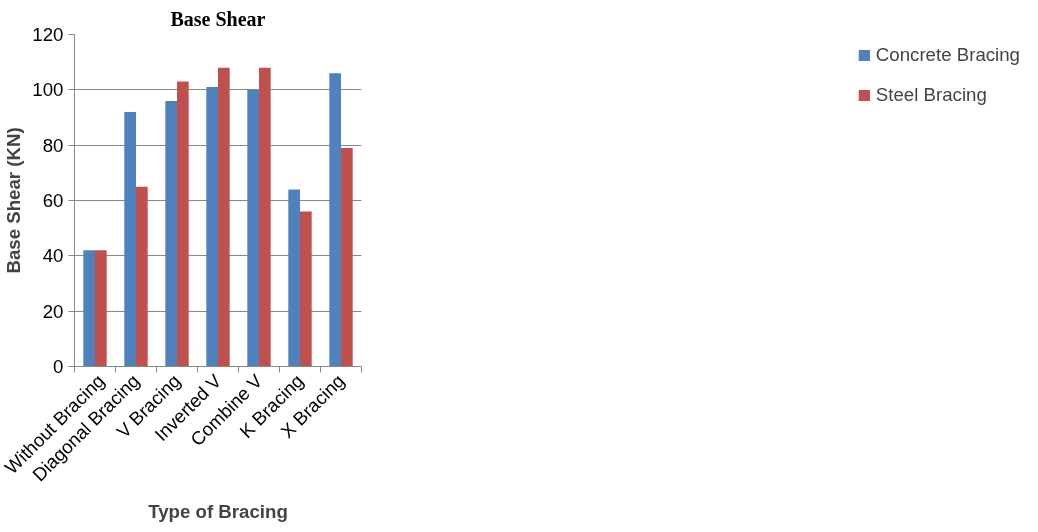 This screenshot has height=532, width=1038. I want to click on x-axis-title: Type of Bracing, so click(218, 511).